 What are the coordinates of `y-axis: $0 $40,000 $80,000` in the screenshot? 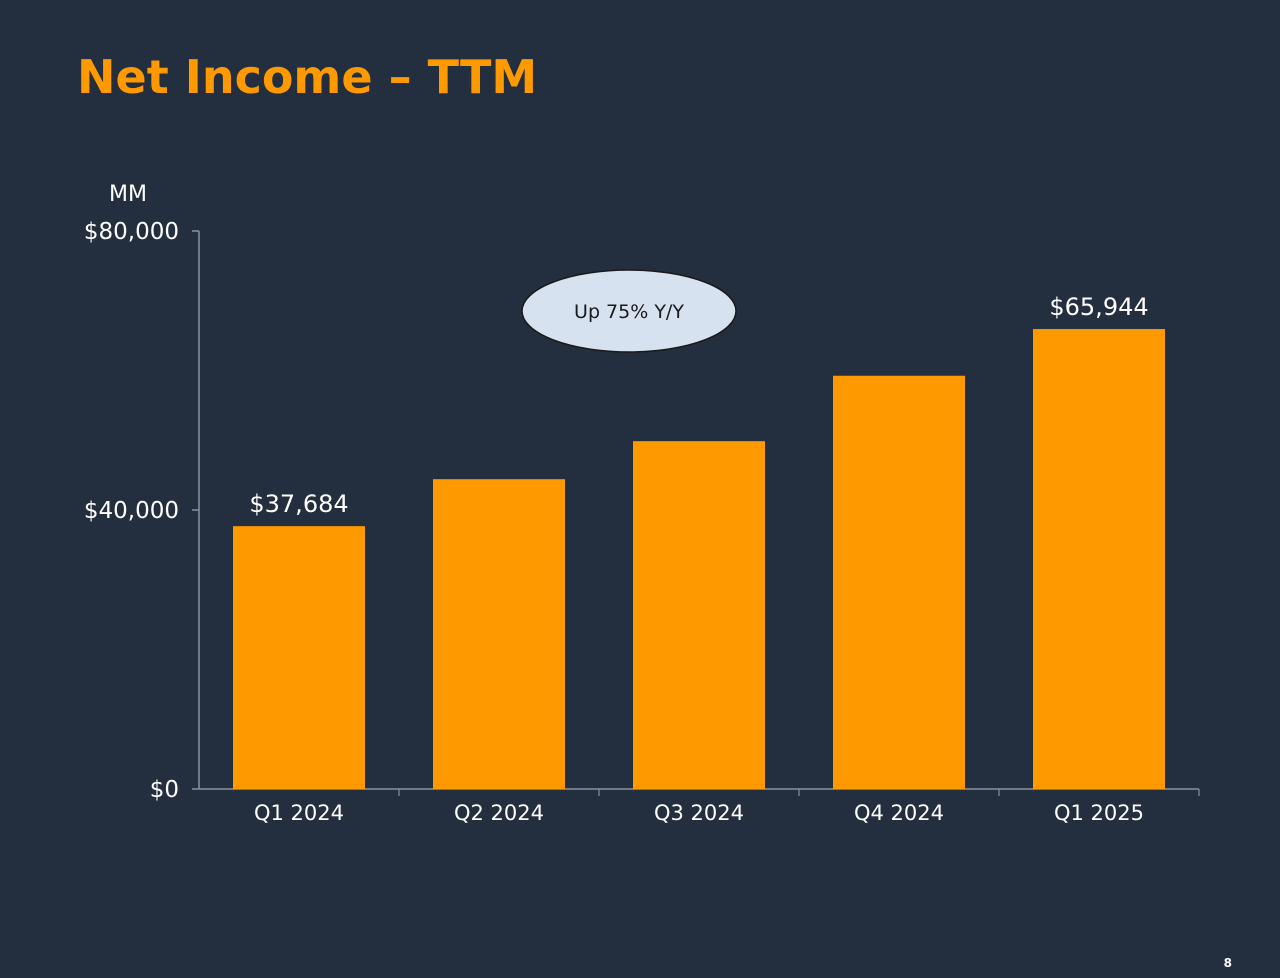 It's located at (142, 511).